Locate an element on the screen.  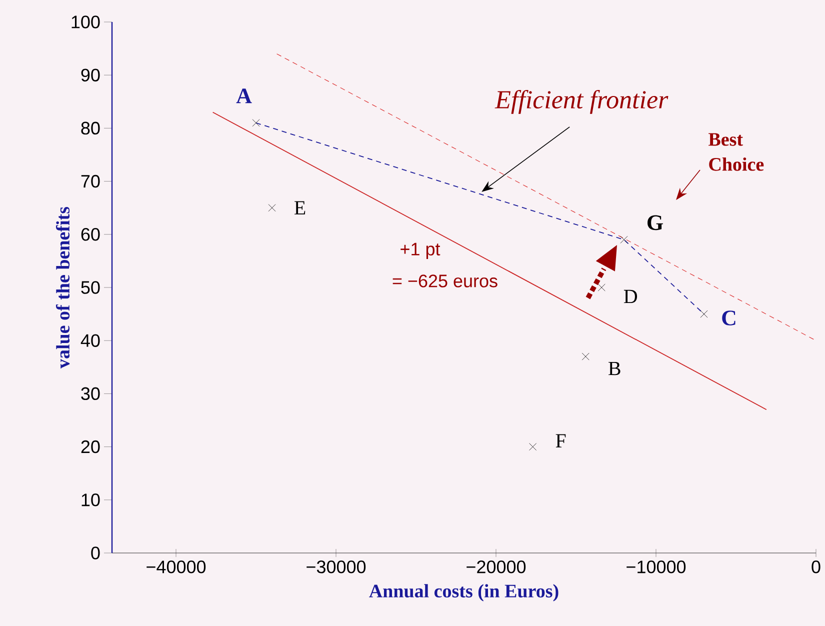
y-tick-label: 10 is located at coordinates (91, 500).